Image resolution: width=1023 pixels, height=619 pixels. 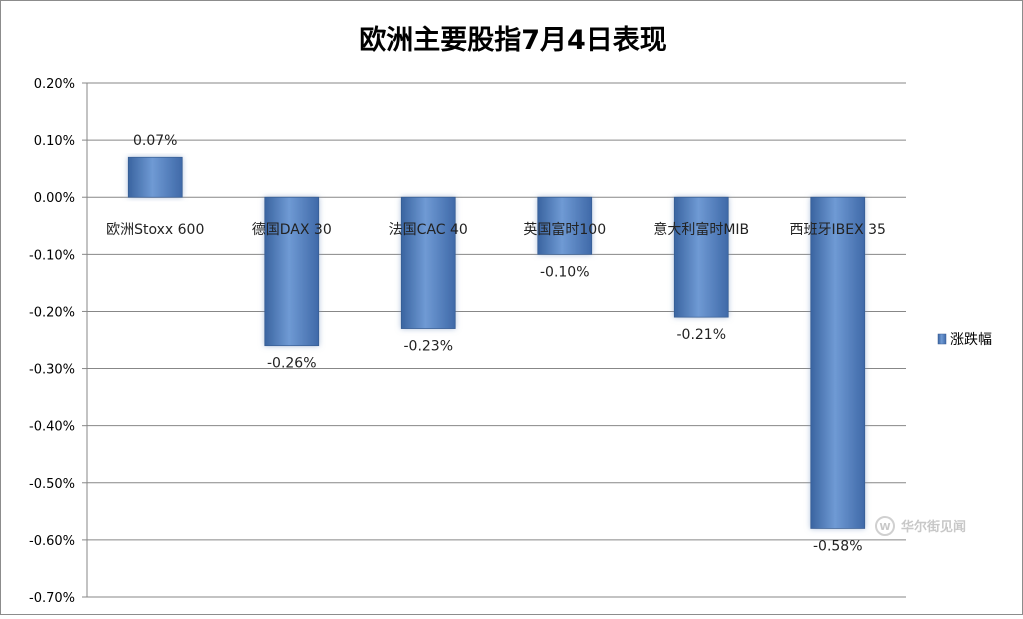 What do you see at coordinates (52, 484) in the screenshot?
I see `y-tick-label: -0.50%` at bounding box center [52, 484].